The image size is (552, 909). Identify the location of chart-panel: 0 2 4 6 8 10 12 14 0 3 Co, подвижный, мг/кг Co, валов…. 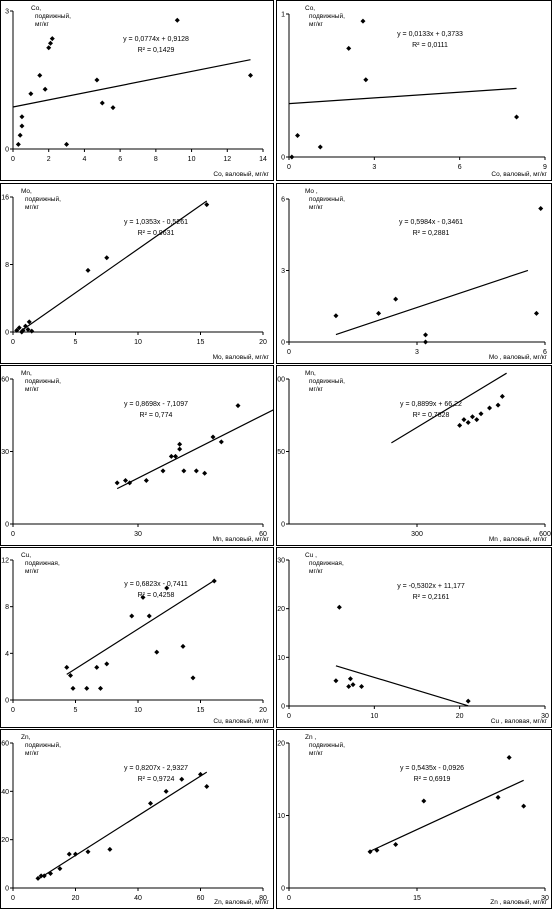
(137, 90).